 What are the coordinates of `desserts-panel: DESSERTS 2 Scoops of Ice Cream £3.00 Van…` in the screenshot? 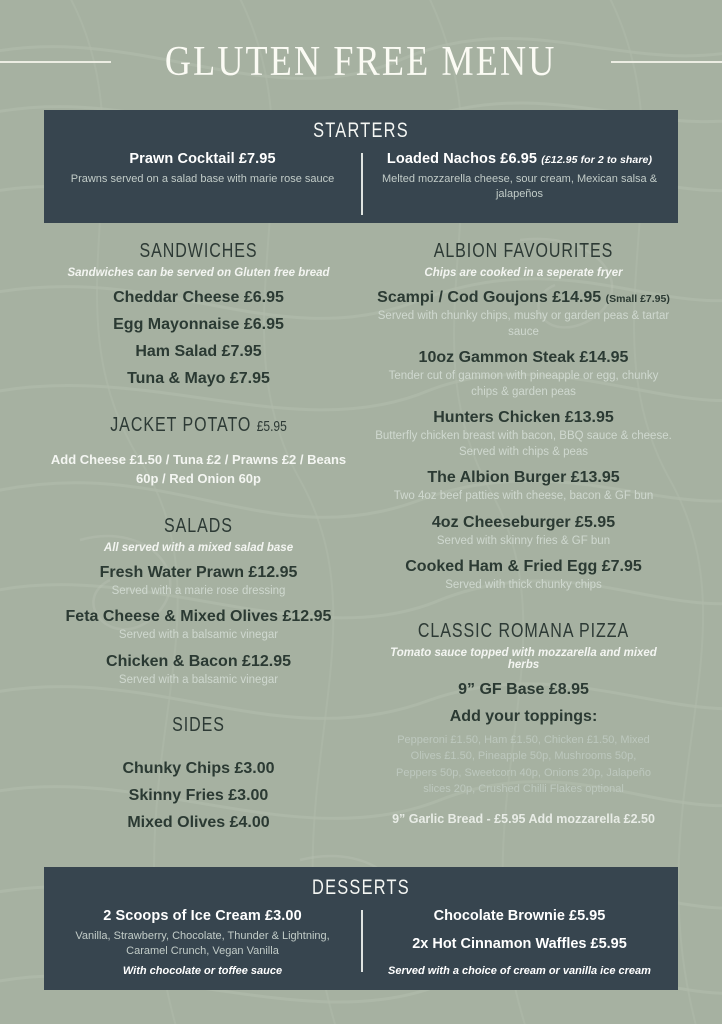 It's located at (361, 928).